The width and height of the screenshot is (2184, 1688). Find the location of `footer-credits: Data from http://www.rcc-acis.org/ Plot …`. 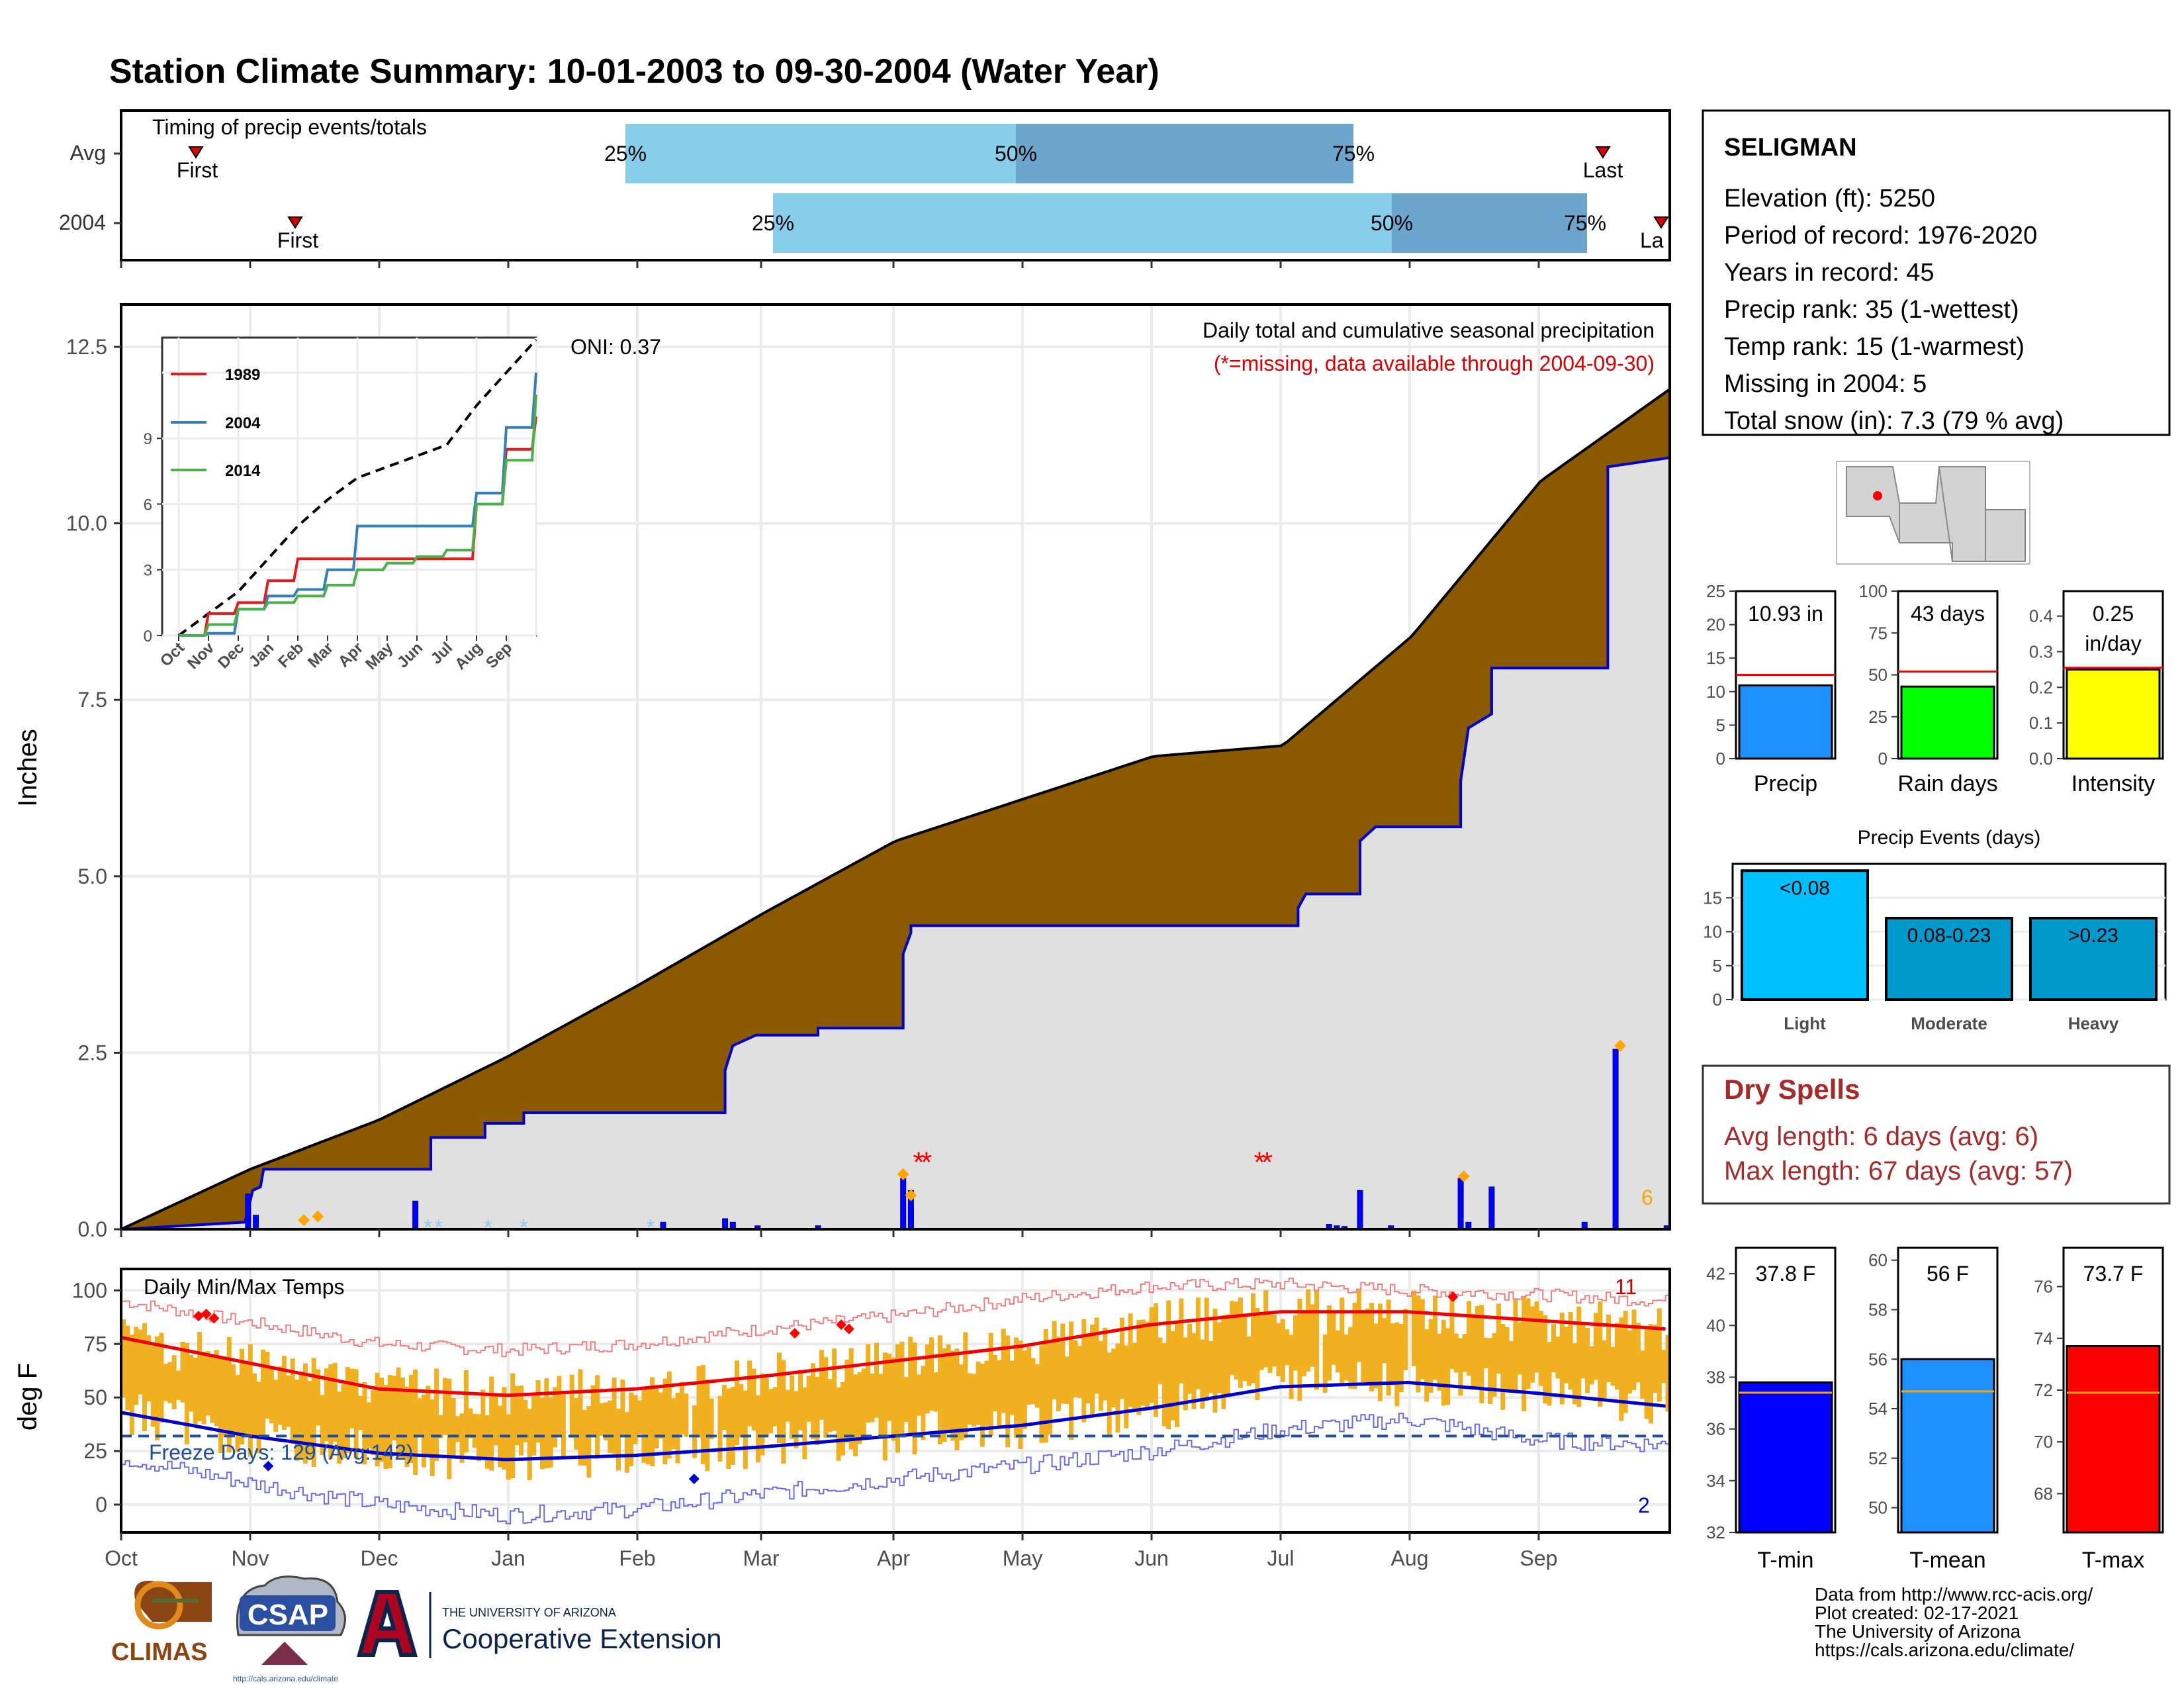

footer-credits: Data from http://www.rcc-acis.org/ Plot … is located at coordinates (1954, 1622).